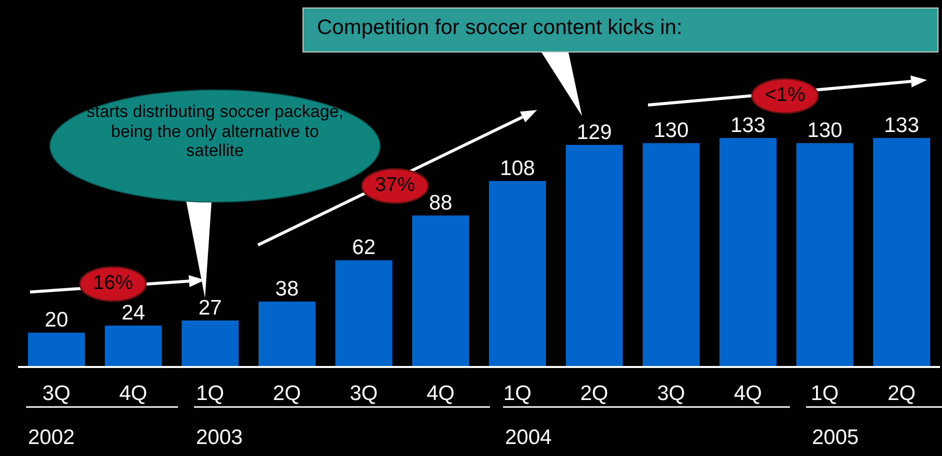  Describe the element at coordinates (499, 28) in the screenshot. I see `text: Competition for soccer content kicks in:` at that location.